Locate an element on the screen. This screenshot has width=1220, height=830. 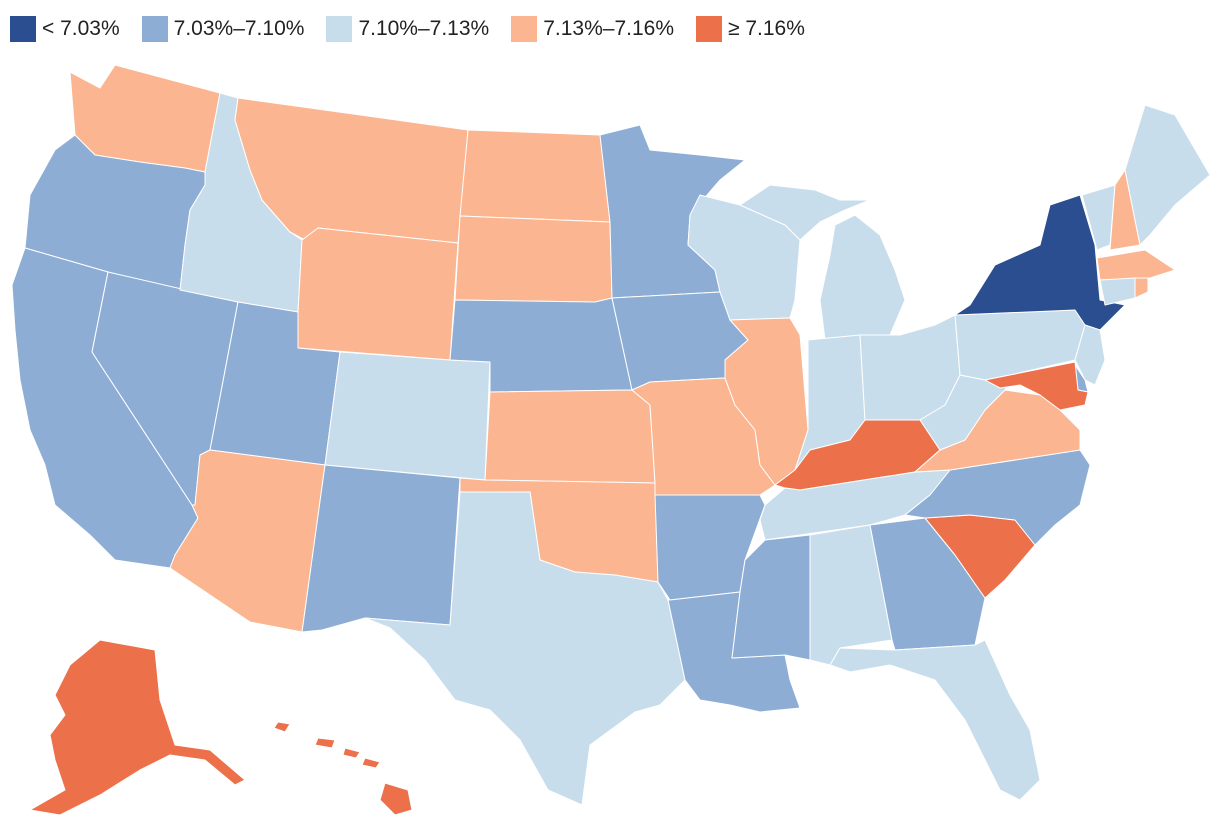
legend-label-ge-7-16: ≥ 7.16% is located at coordinates (766, 28).